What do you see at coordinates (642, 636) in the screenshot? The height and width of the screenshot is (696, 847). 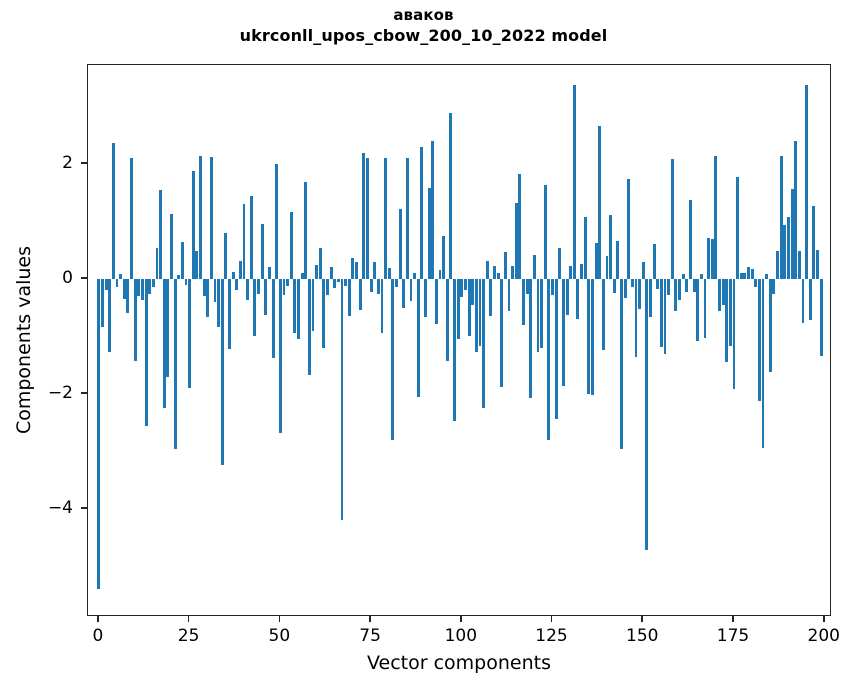 I see `x-tick-label: 150` at bounding box center [642, 636].